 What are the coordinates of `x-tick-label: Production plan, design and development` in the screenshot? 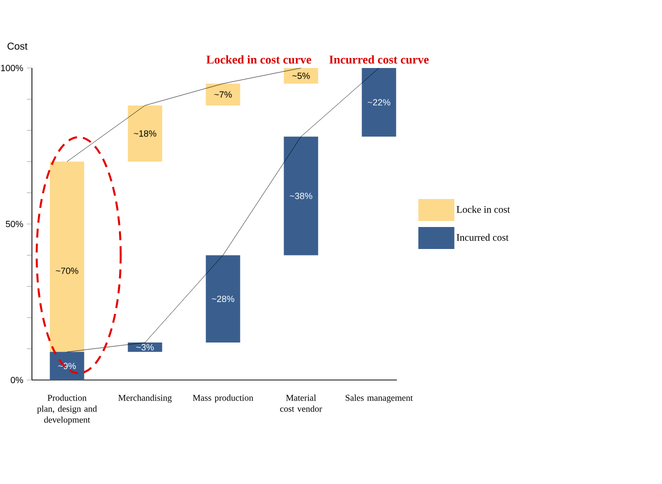 It's located at (67, 409).